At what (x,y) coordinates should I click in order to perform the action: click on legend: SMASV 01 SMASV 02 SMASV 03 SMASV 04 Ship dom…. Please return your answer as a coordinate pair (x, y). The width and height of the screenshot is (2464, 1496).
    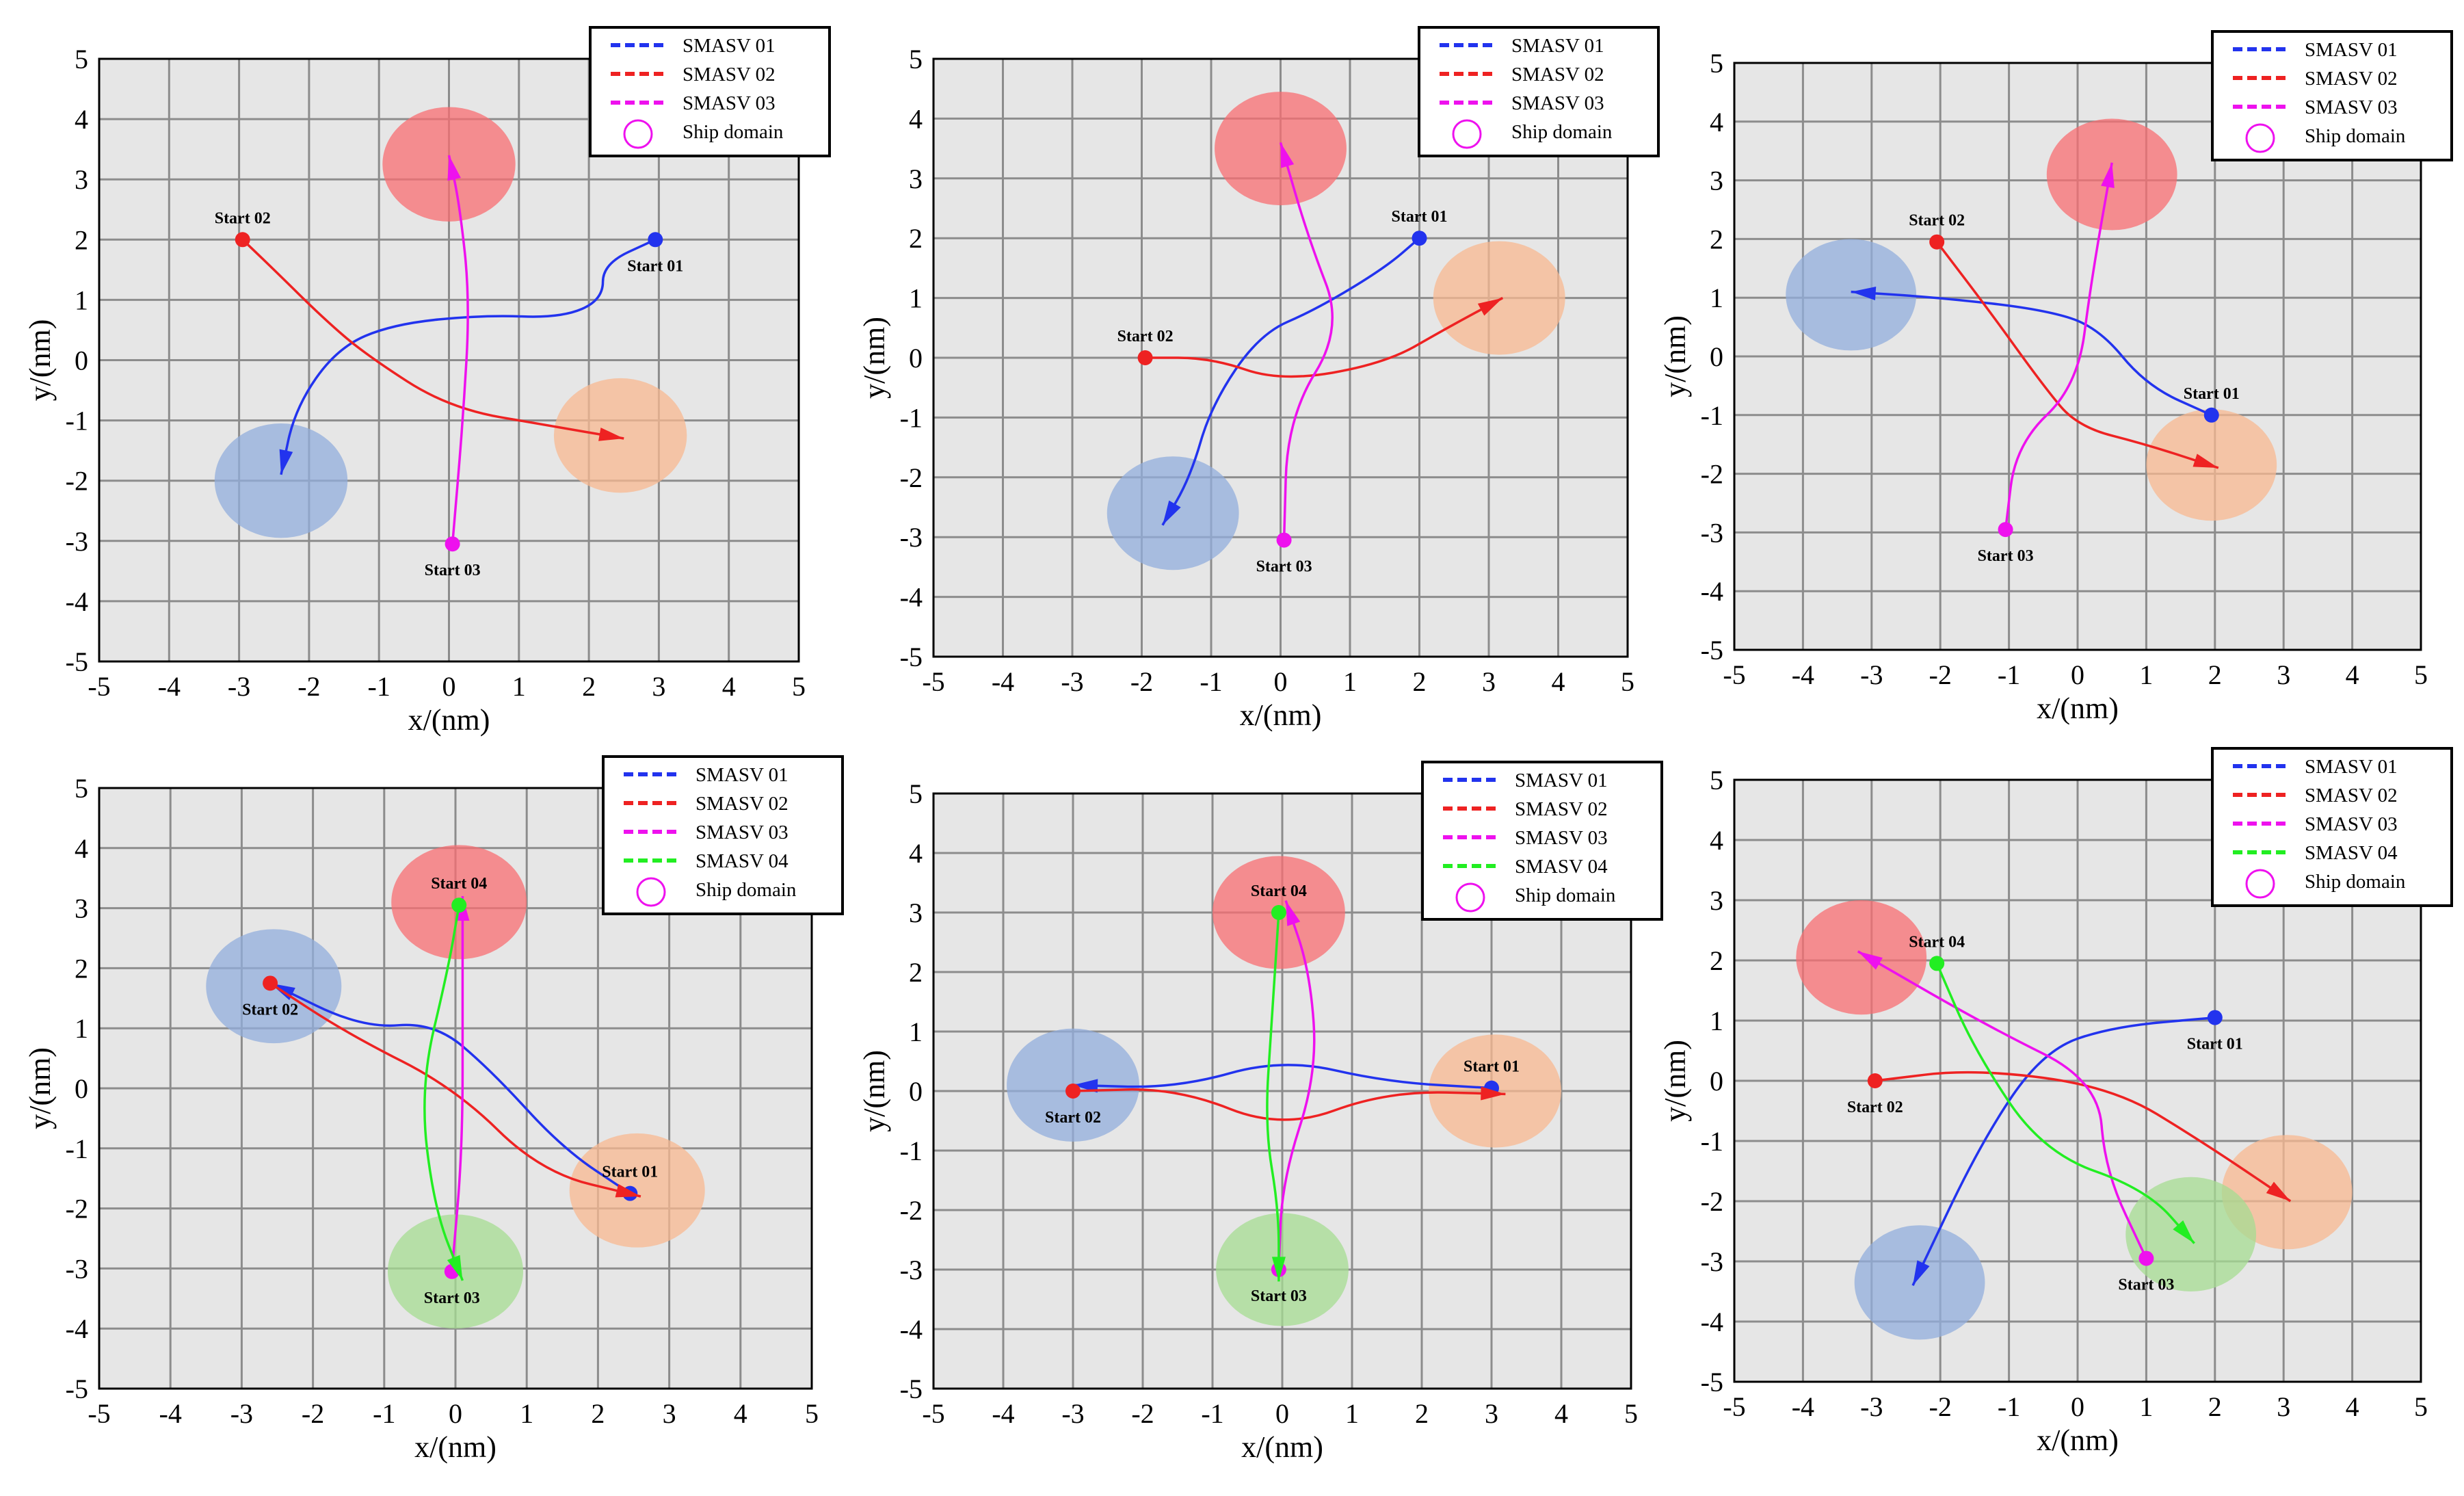
    Looking at the image, I should click on (723, 835).